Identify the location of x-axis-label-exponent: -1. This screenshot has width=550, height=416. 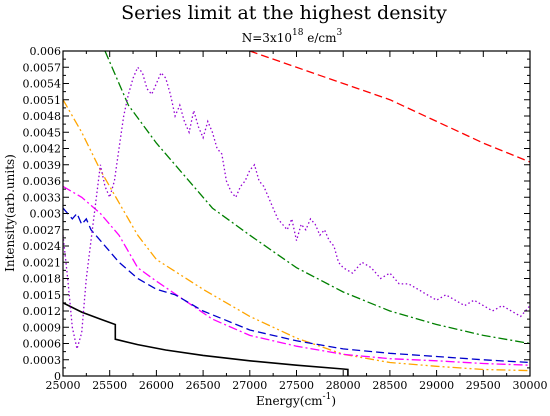
(327, 397).